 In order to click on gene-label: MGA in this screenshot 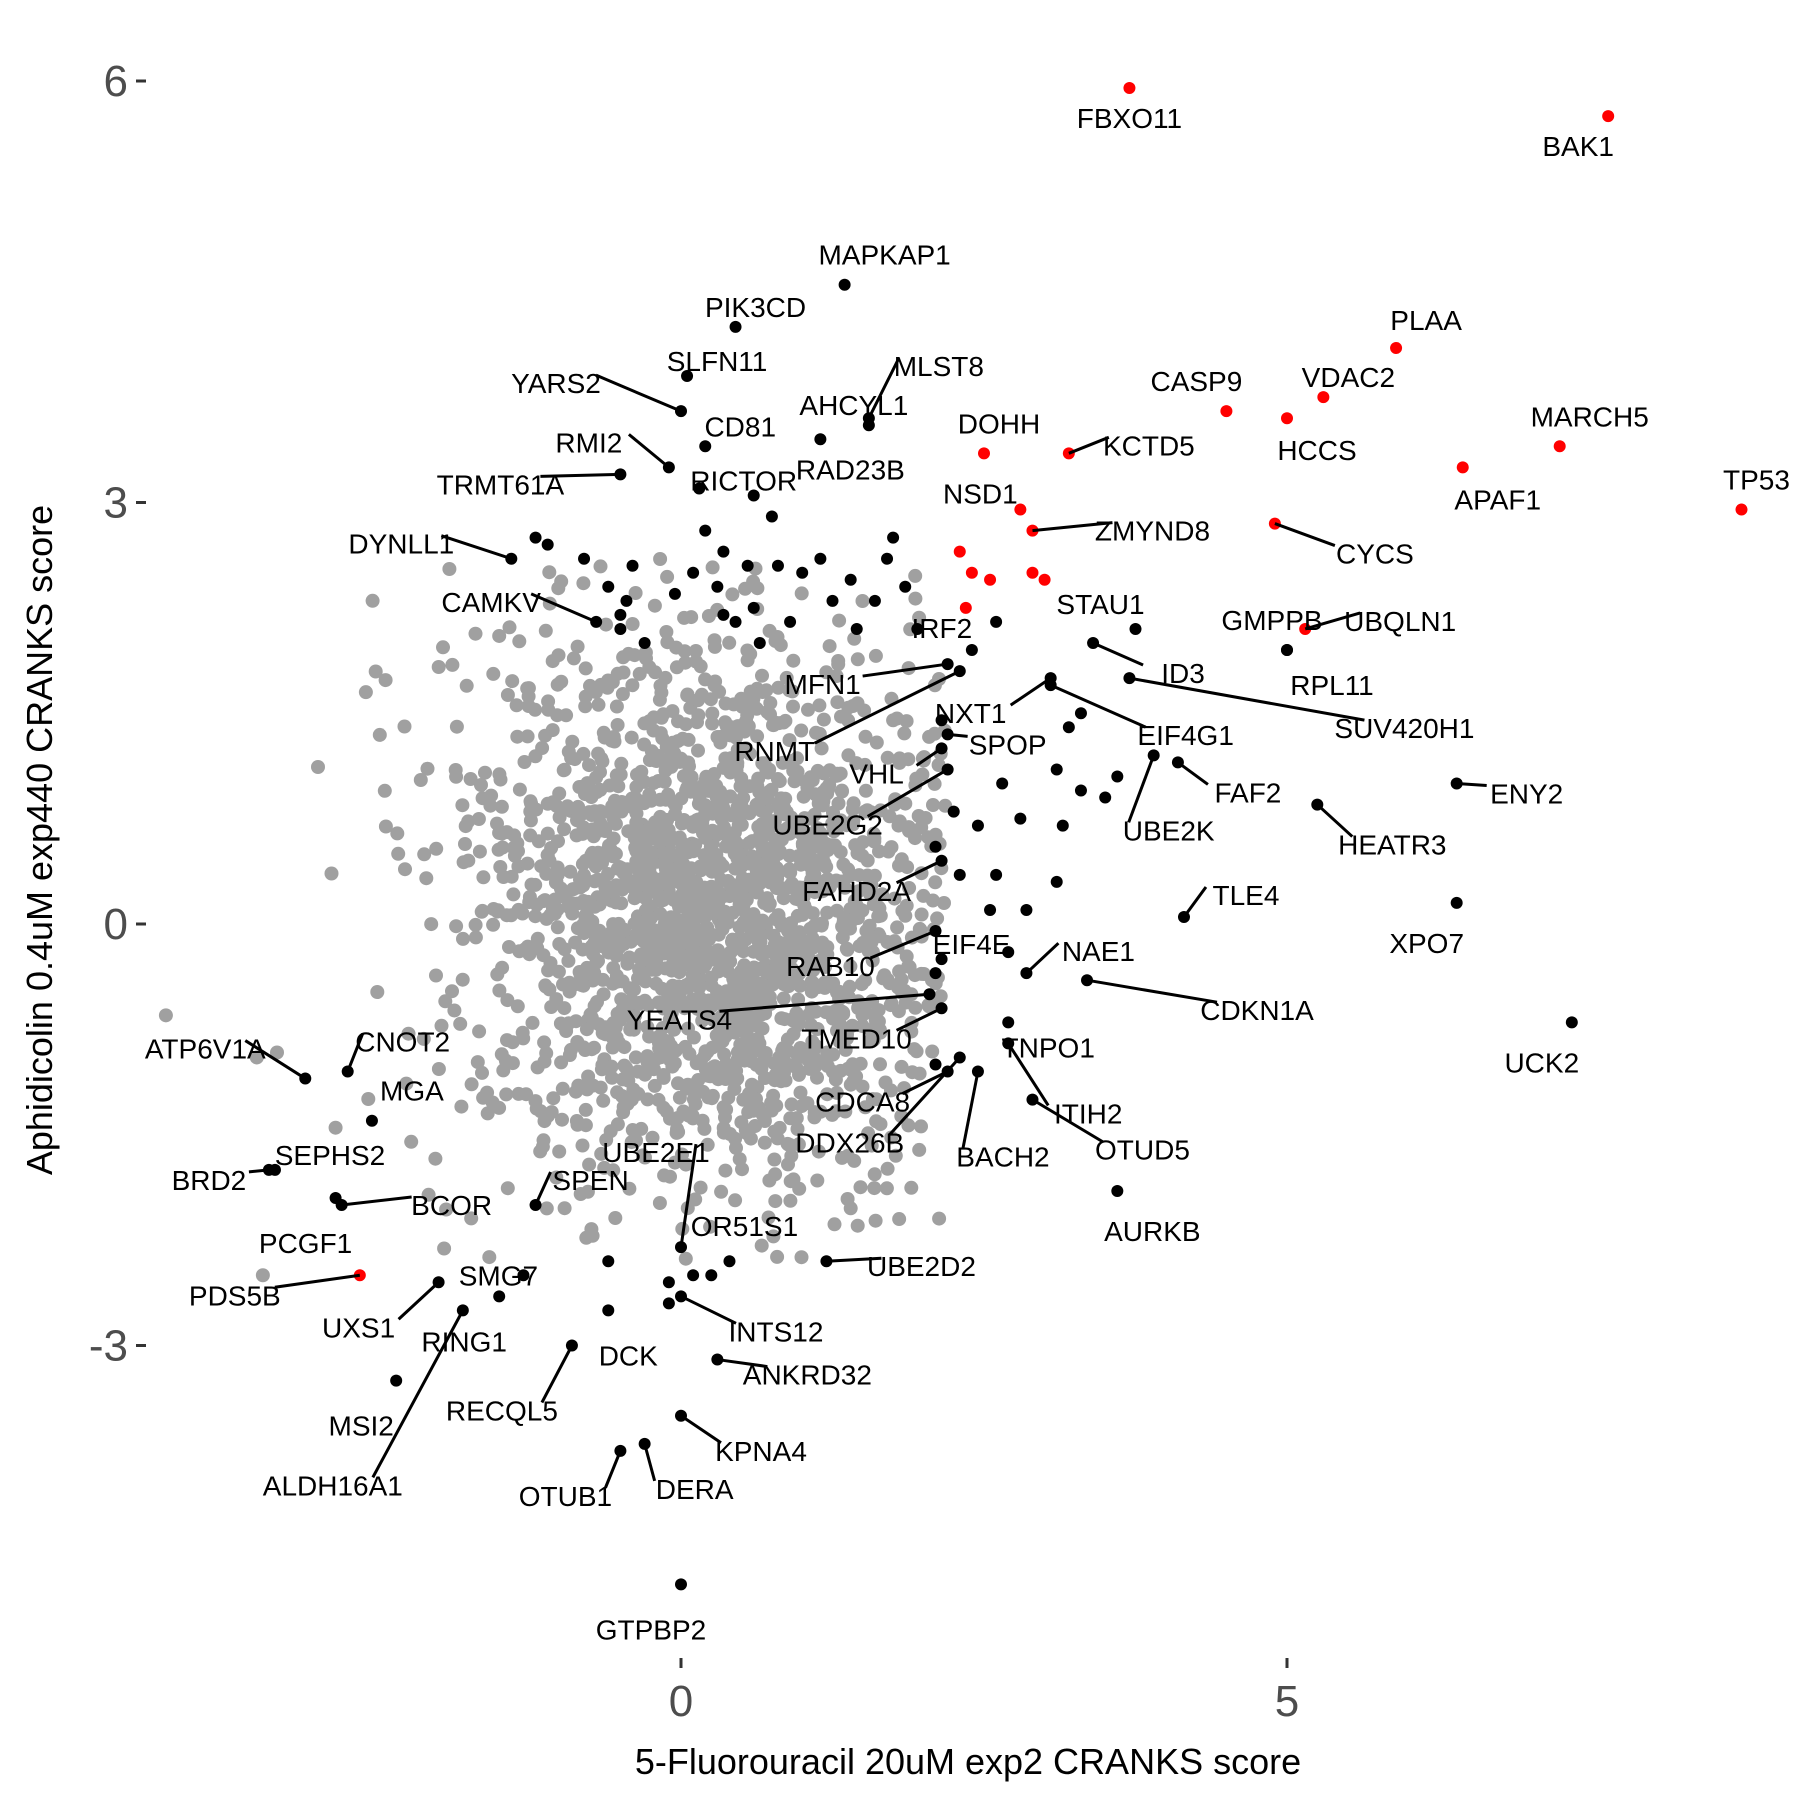, I will do `click(412, 1091)`.